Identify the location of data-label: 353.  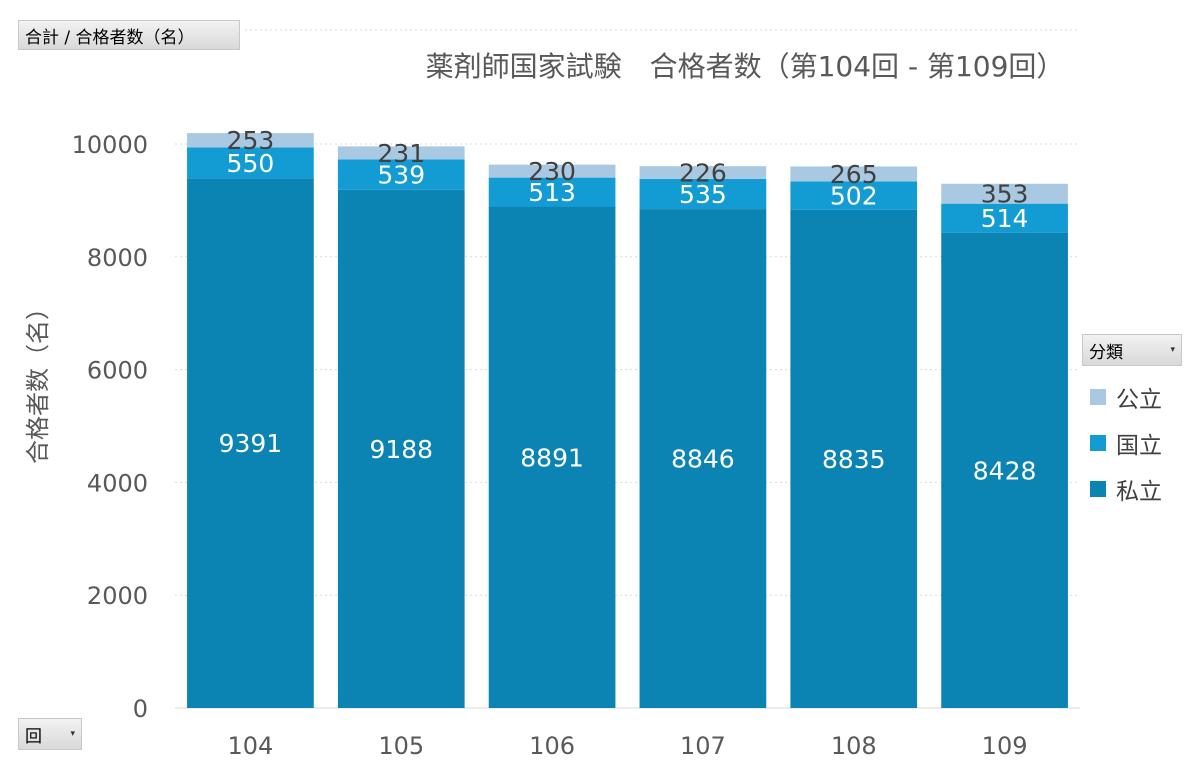
(1005, 194).